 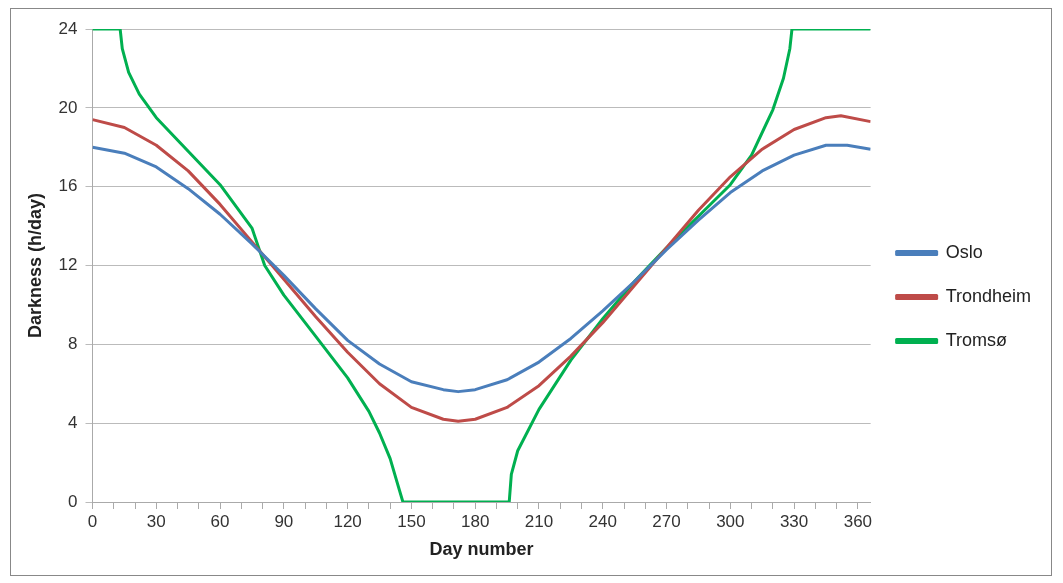 What do you see at coordinates (68, 107) in the screenshot?
I see `y-tick-label: 20` at bounding box center [68, 107].